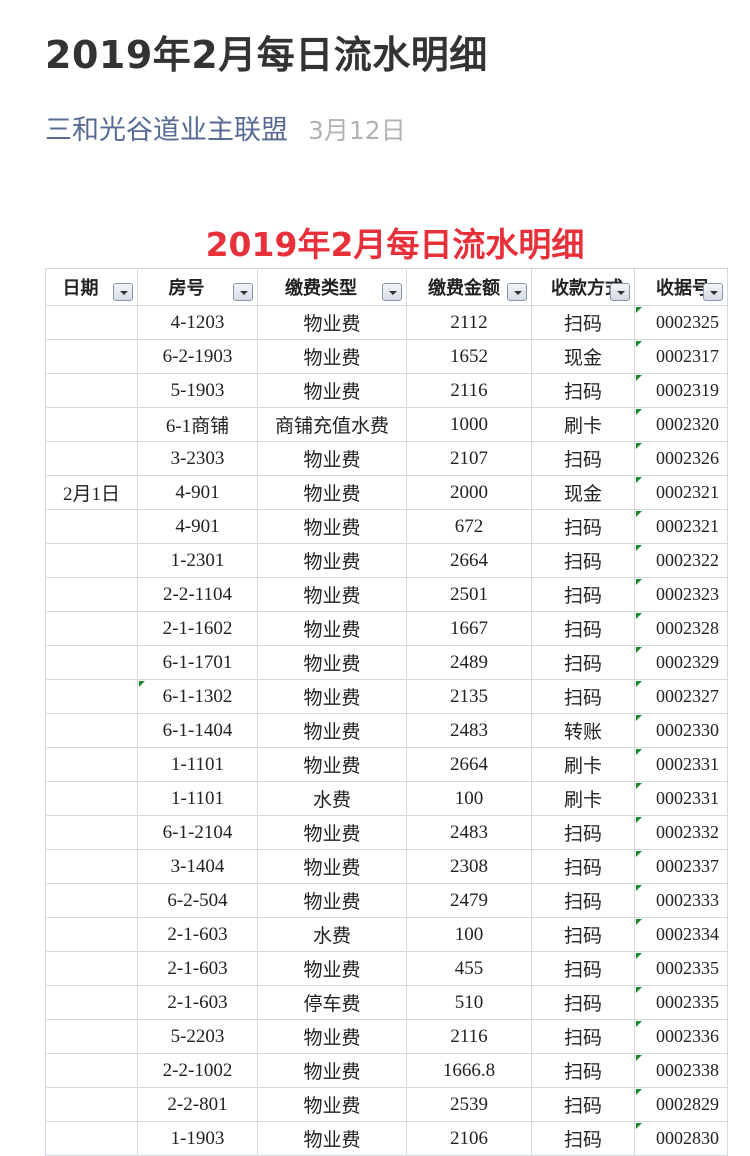 The height and width of the screenshot is (1156, 750). Describe the element at coordinates (681, 459) in the screenshot. I see `cell-receipt: 0002326` at that location.